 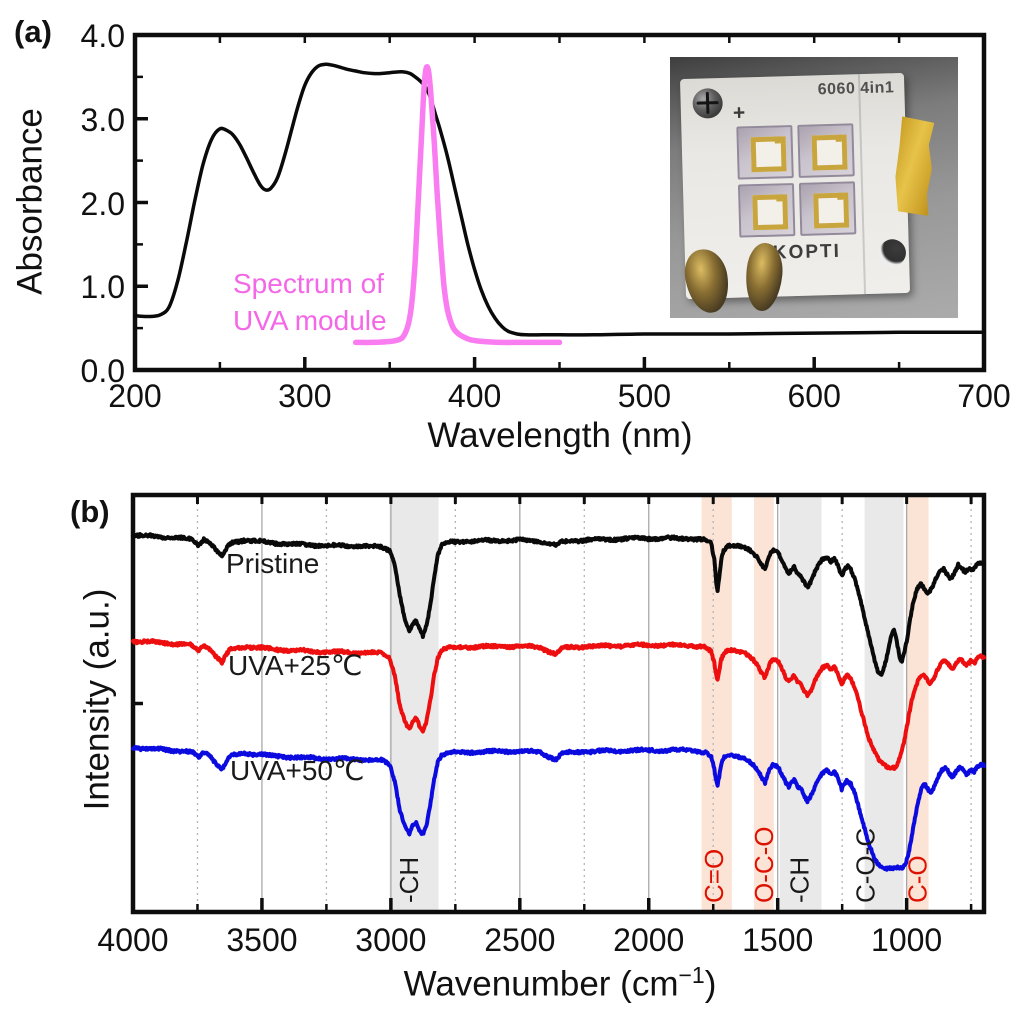 I want to click on panel-b-x-axis-label: Wavenumber (cm−1), so click(x=560, y=983).